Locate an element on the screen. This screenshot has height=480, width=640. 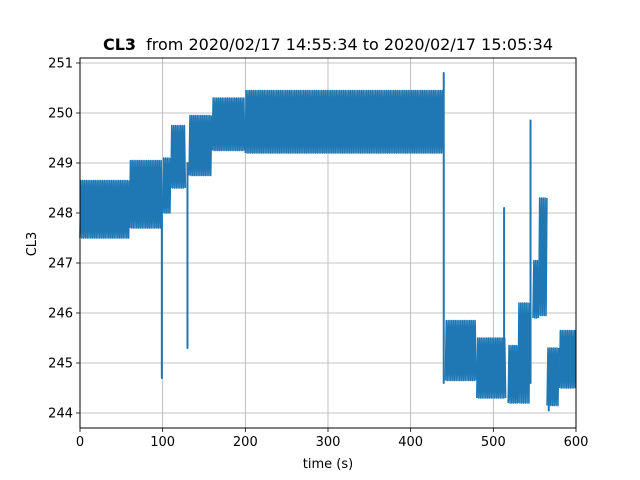
y-tick-label: 251 is located at coordinates (60, 64).